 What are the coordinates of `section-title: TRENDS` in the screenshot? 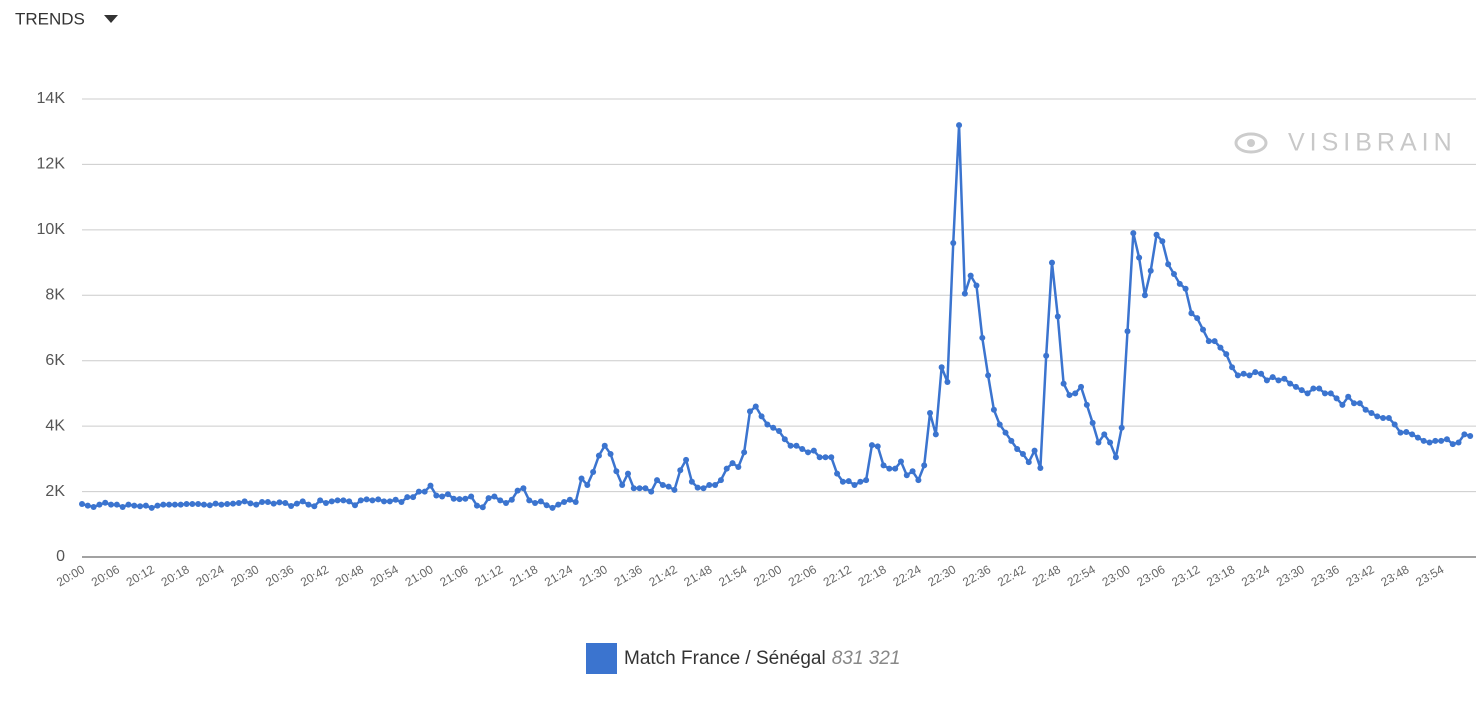 It's located at (50, 18).